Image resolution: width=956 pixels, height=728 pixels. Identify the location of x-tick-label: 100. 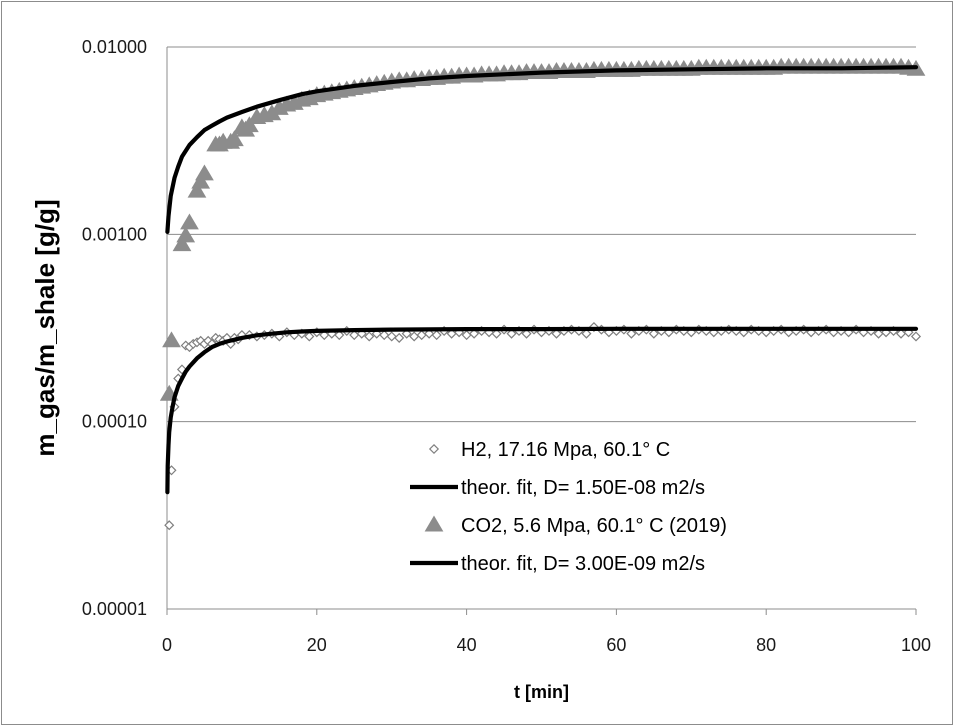
(916, 645).